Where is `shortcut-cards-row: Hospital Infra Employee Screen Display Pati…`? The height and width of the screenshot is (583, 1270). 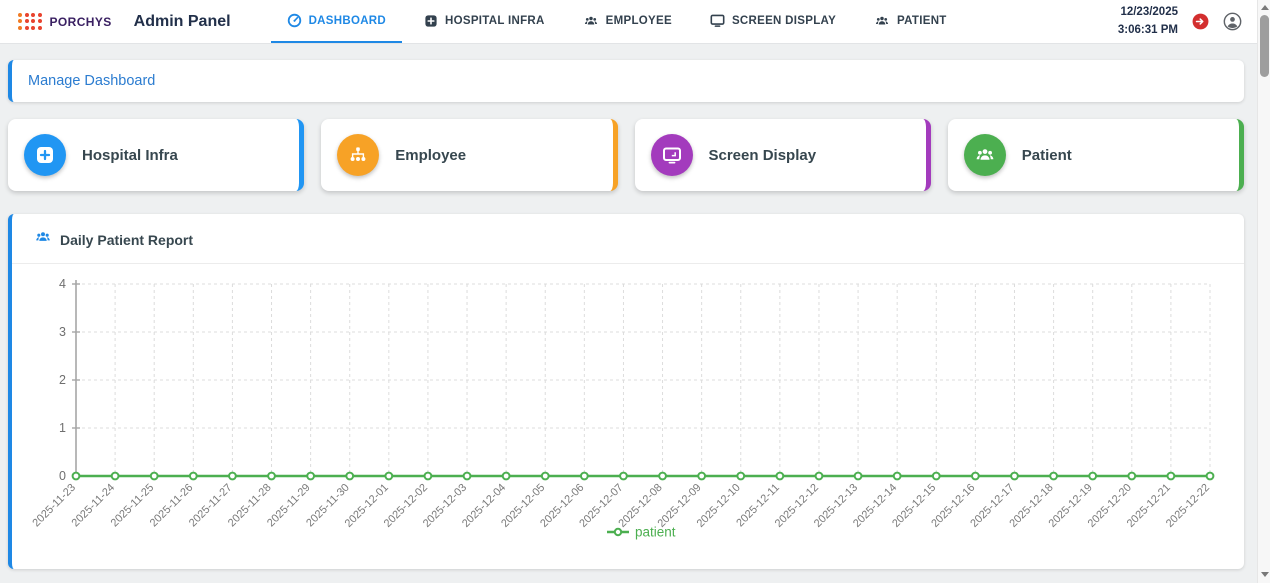 shortcut-cards-row: Hospital Infra Employee Screen Display Pati… is located at coordinates (626, 155).